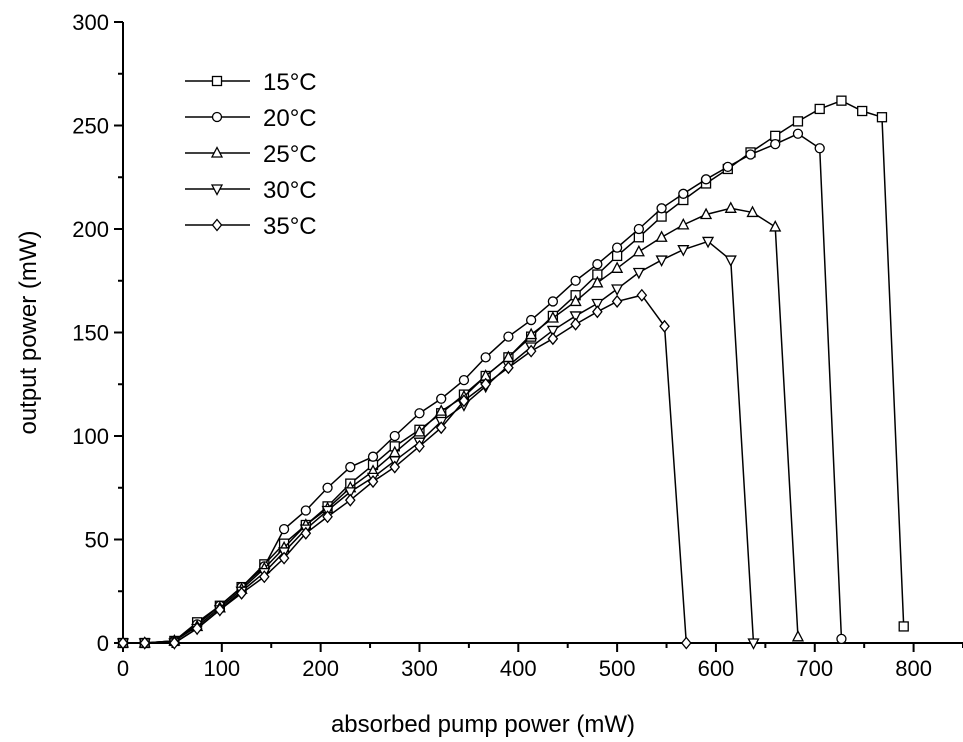  Describe the element at coordinates (251, 82) in the screenshot. I see `legend-entry: 15°C` at that location.